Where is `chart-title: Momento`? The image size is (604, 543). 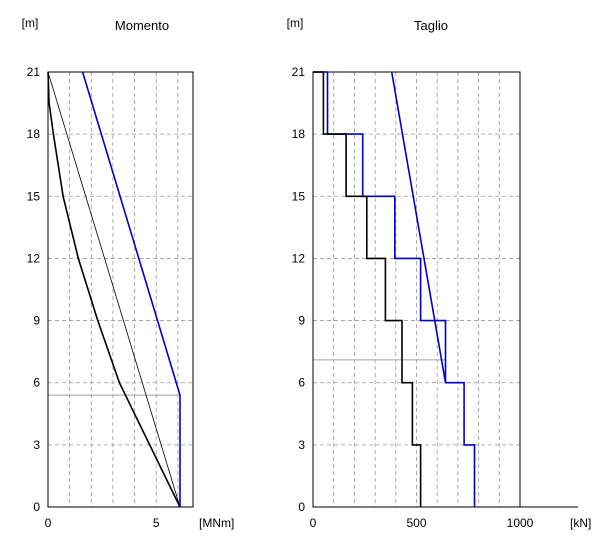
chart-title: Momento is located at coordinates (142, 25).